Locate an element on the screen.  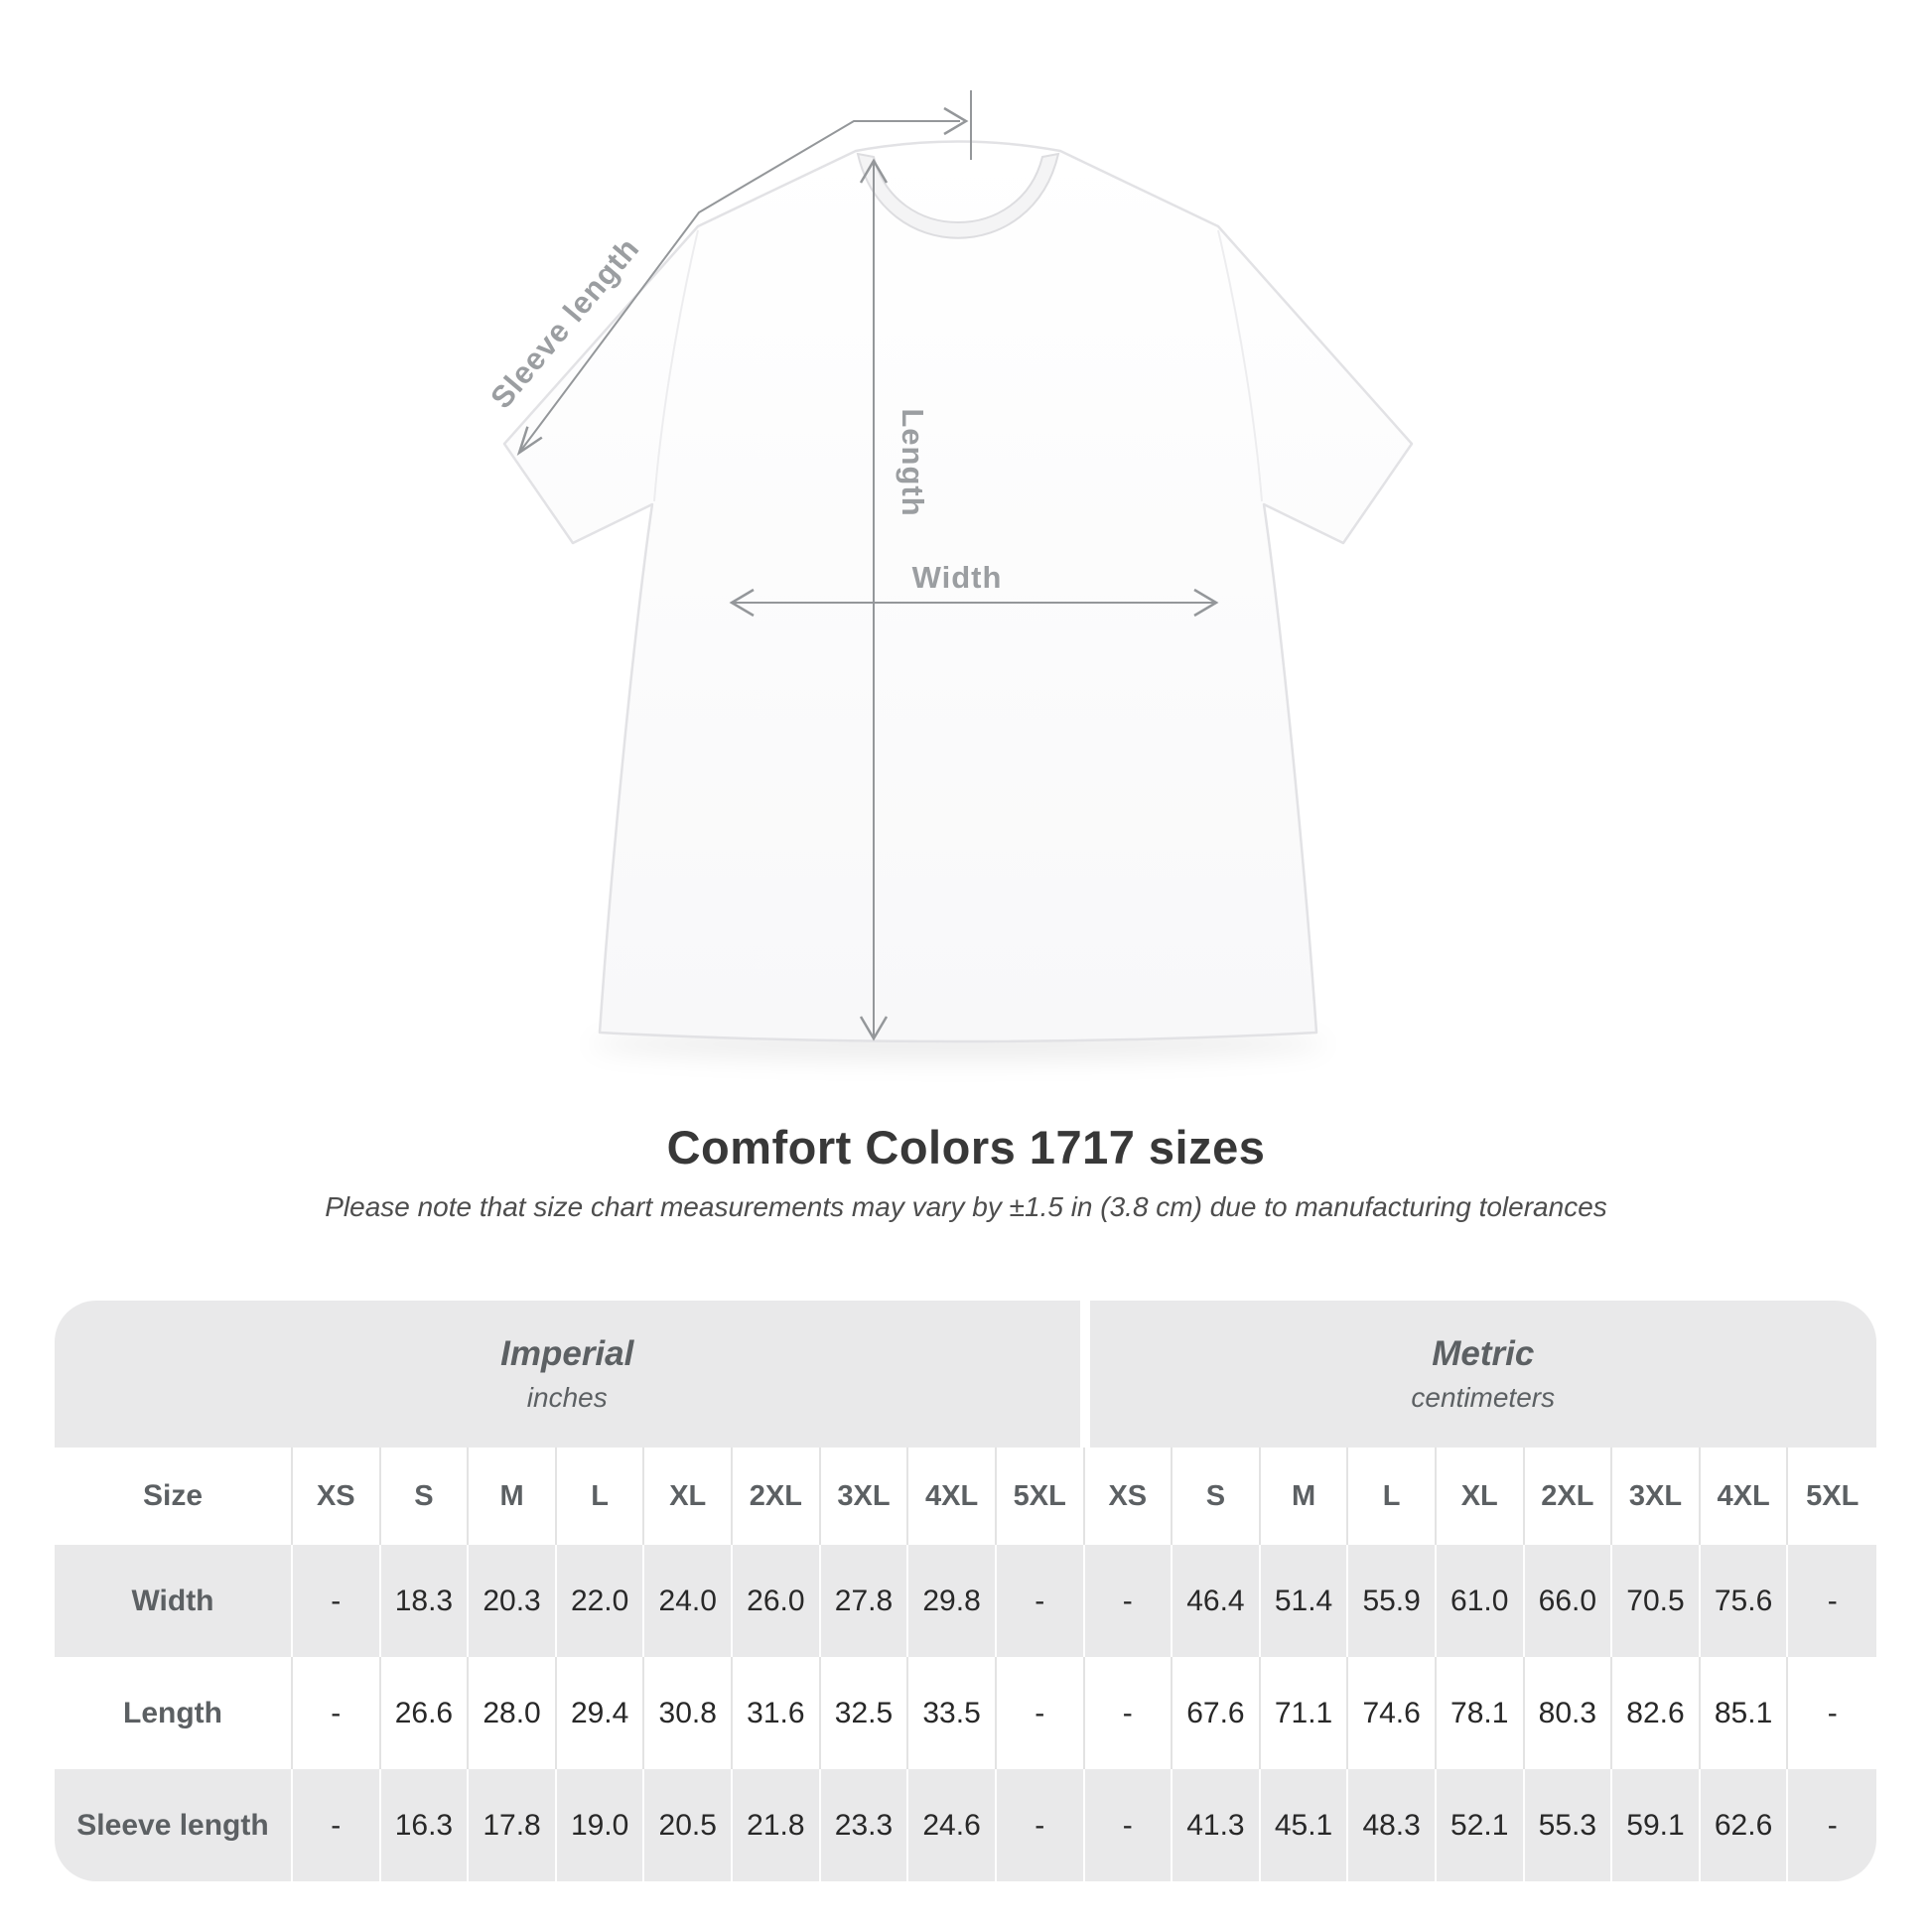
value-cell: 41.3 is located at coordinates (1217, 1825).